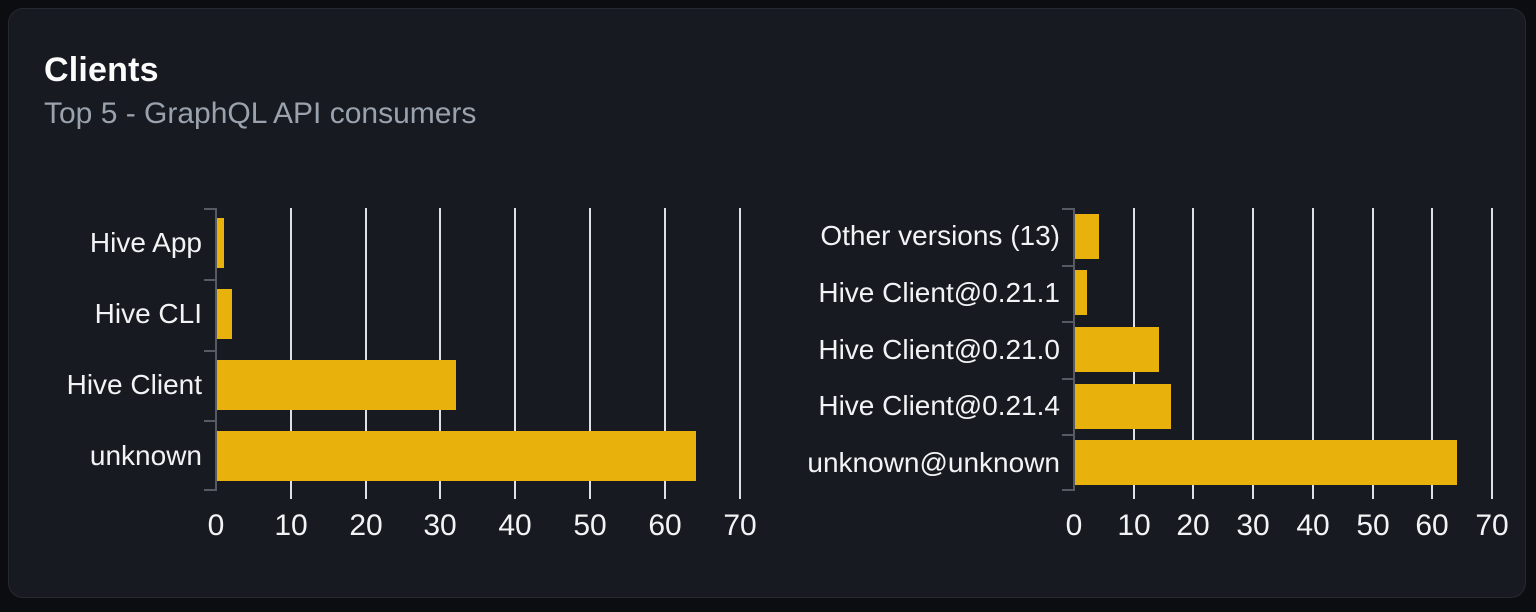 Image resolution: width=1536 pixels, height=612 pixels. I want to click on bar-hive-client, so click(336, 385).